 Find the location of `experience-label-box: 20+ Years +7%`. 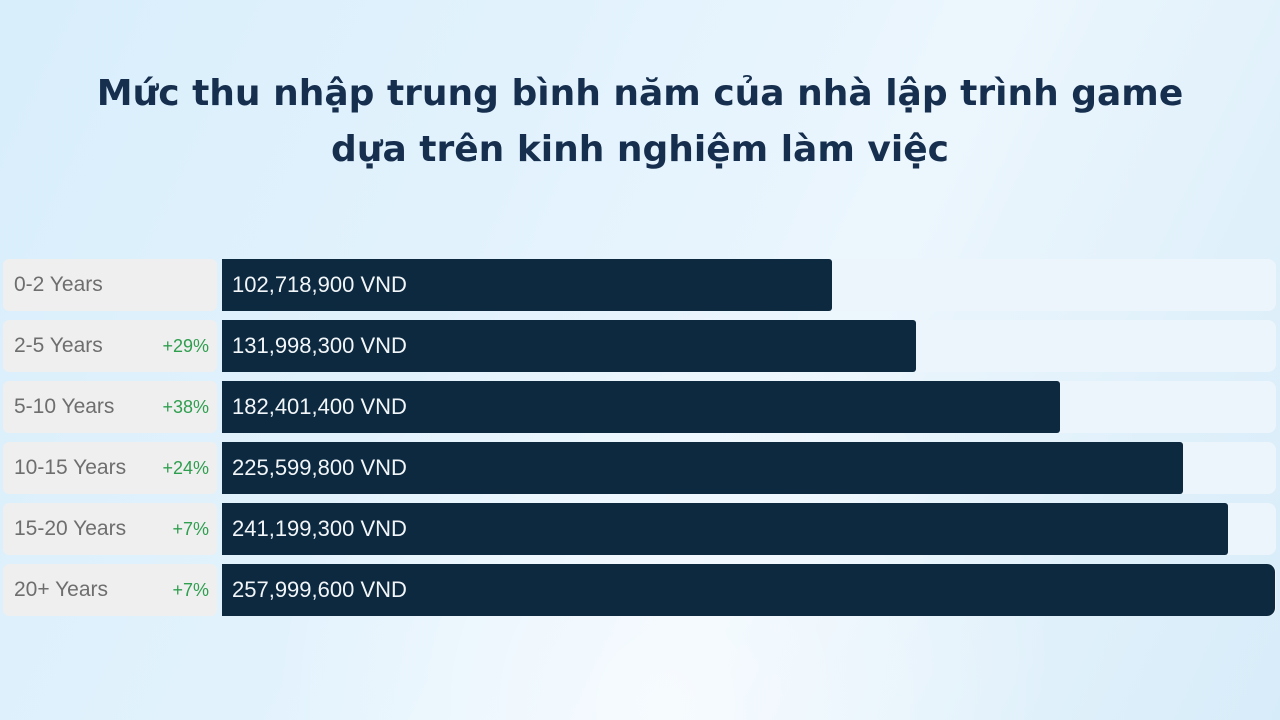

experience-label-box: 20+ Years +7% is located at coordinates (110, 590).